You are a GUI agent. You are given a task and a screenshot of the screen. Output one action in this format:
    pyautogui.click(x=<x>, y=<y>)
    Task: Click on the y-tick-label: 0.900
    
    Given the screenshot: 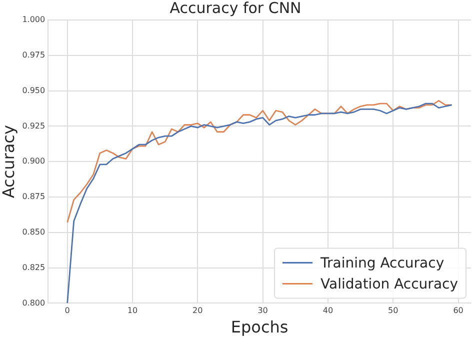 What is the action you would take?
    pyautogui.click(x=34, y=161)
    